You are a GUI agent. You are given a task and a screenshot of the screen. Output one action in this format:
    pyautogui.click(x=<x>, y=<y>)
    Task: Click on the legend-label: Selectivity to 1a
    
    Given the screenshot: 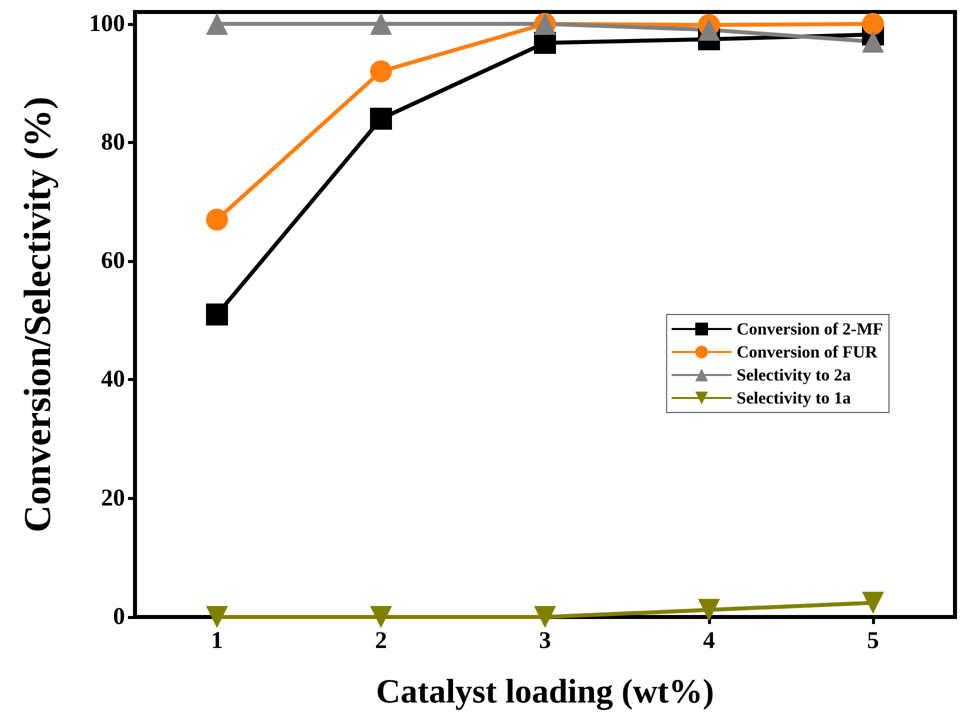 What is the action you would take?
    pyautogui.click(x=794, y=398)
    